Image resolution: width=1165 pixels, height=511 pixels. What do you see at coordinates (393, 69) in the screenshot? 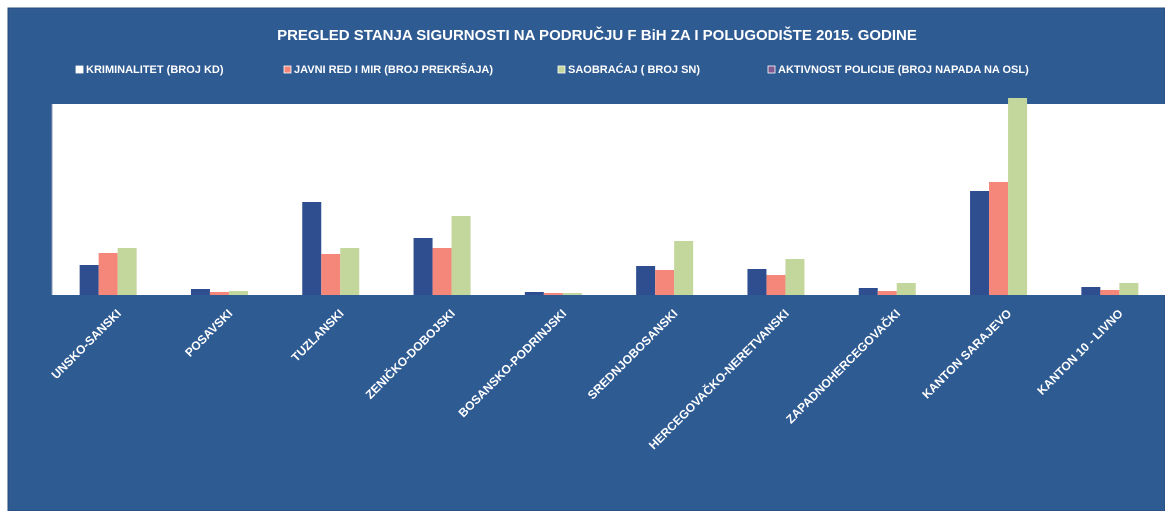
I see `legend-label: JAVNI RED I MIR (BROJ PREKRŠAJA)` at bounding box center [393, 69].